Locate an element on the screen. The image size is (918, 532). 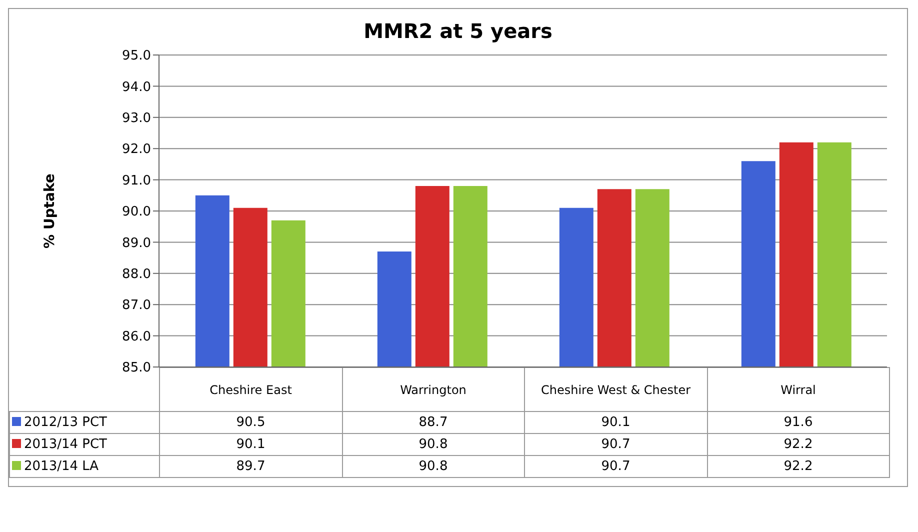
x-tick-label: Cheshire West & Chester is located at coordinates (615, 390).